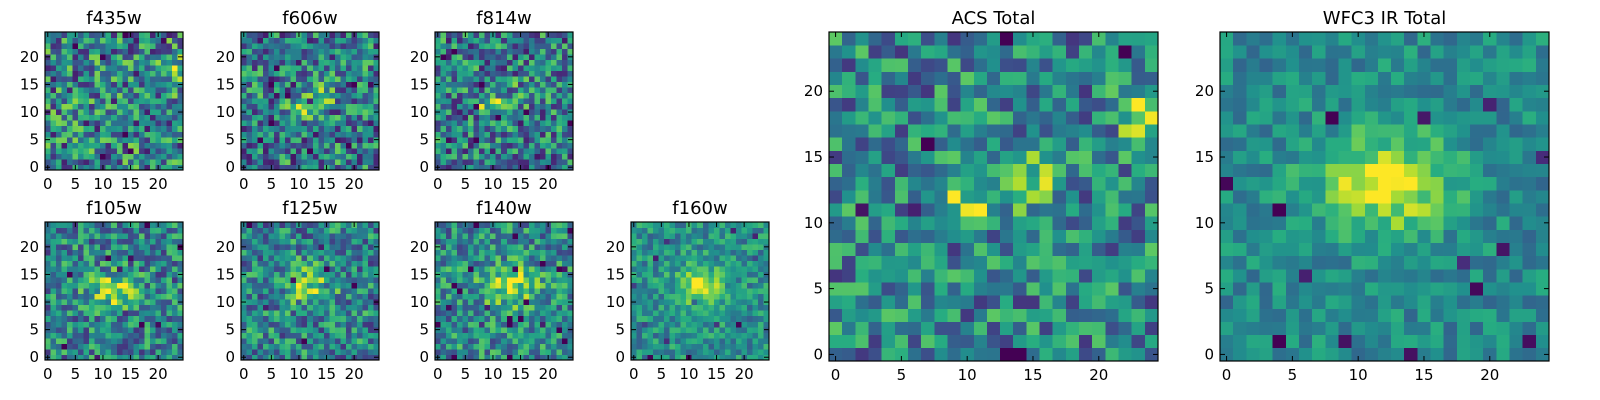 This screenshot has height=400, width=1600. I want to click on y-tick-label: 20, so click(615, 247).